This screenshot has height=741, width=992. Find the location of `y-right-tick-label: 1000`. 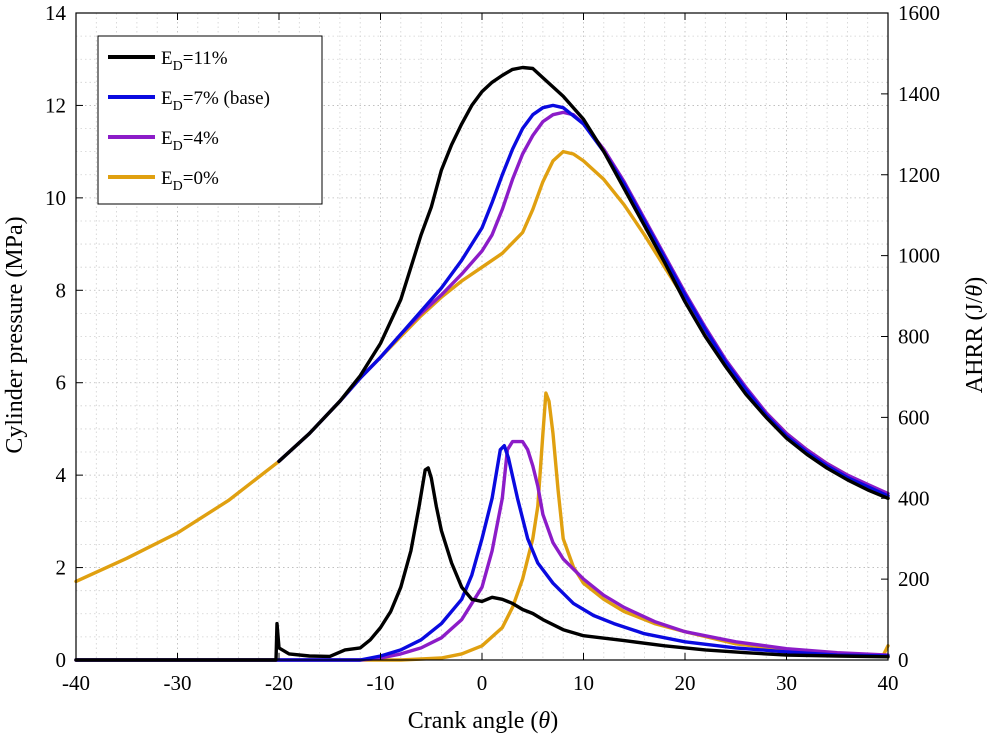

y-right-tick-label: 1000 is located at coordinates (919, 256).